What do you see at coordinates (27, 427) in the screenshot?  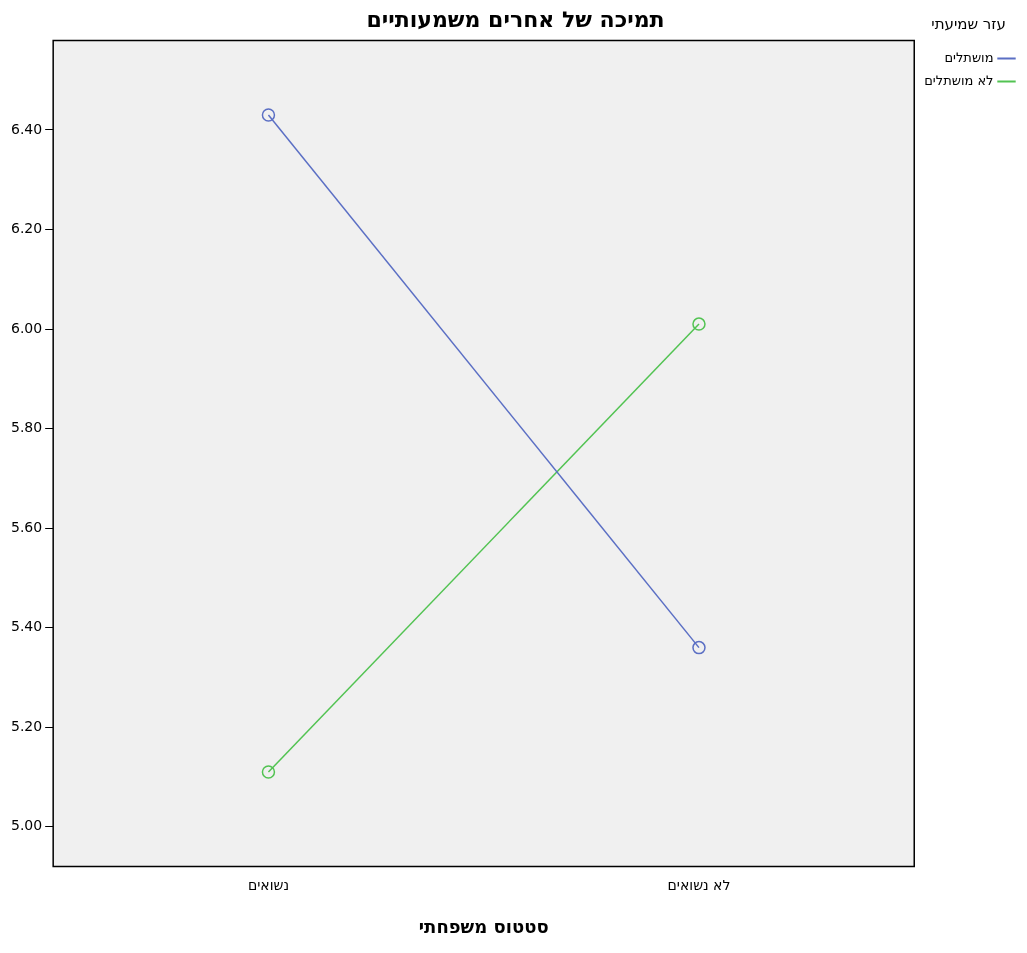 I see `y-tick-label: 5.80` at bounding box center [27, 427].